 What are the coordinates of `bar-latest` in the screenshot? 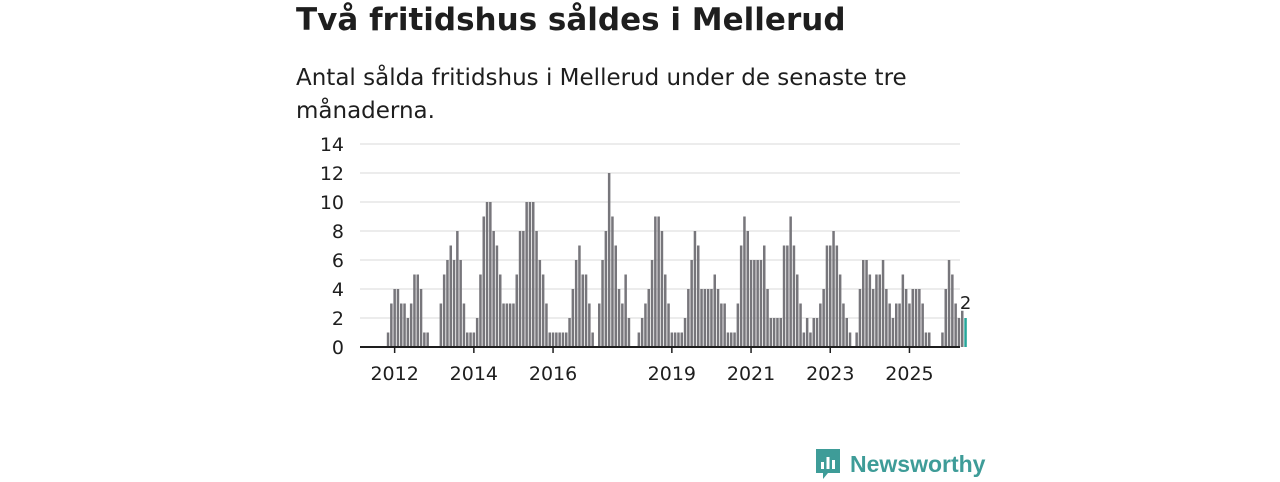 It's located at (965, 332).